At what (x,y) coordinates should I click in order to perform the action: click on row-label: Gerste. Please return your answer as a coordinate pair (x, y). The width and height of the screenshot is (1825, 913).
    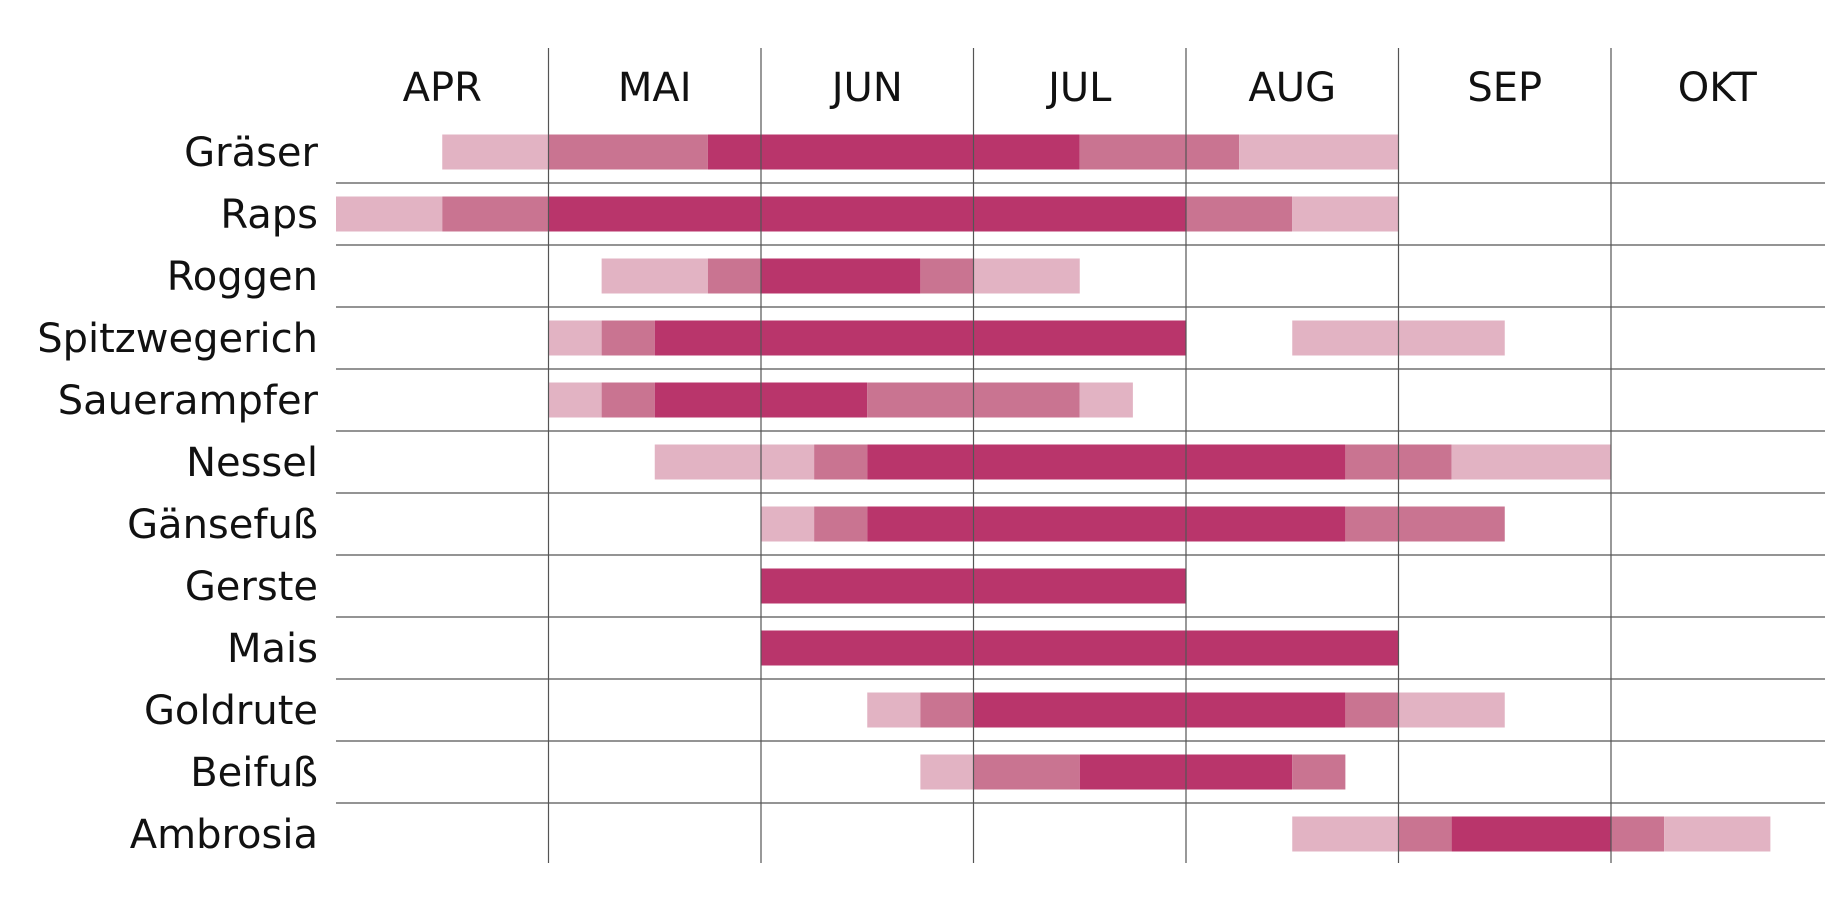
    Looking at the image, I should click on (251, 587).